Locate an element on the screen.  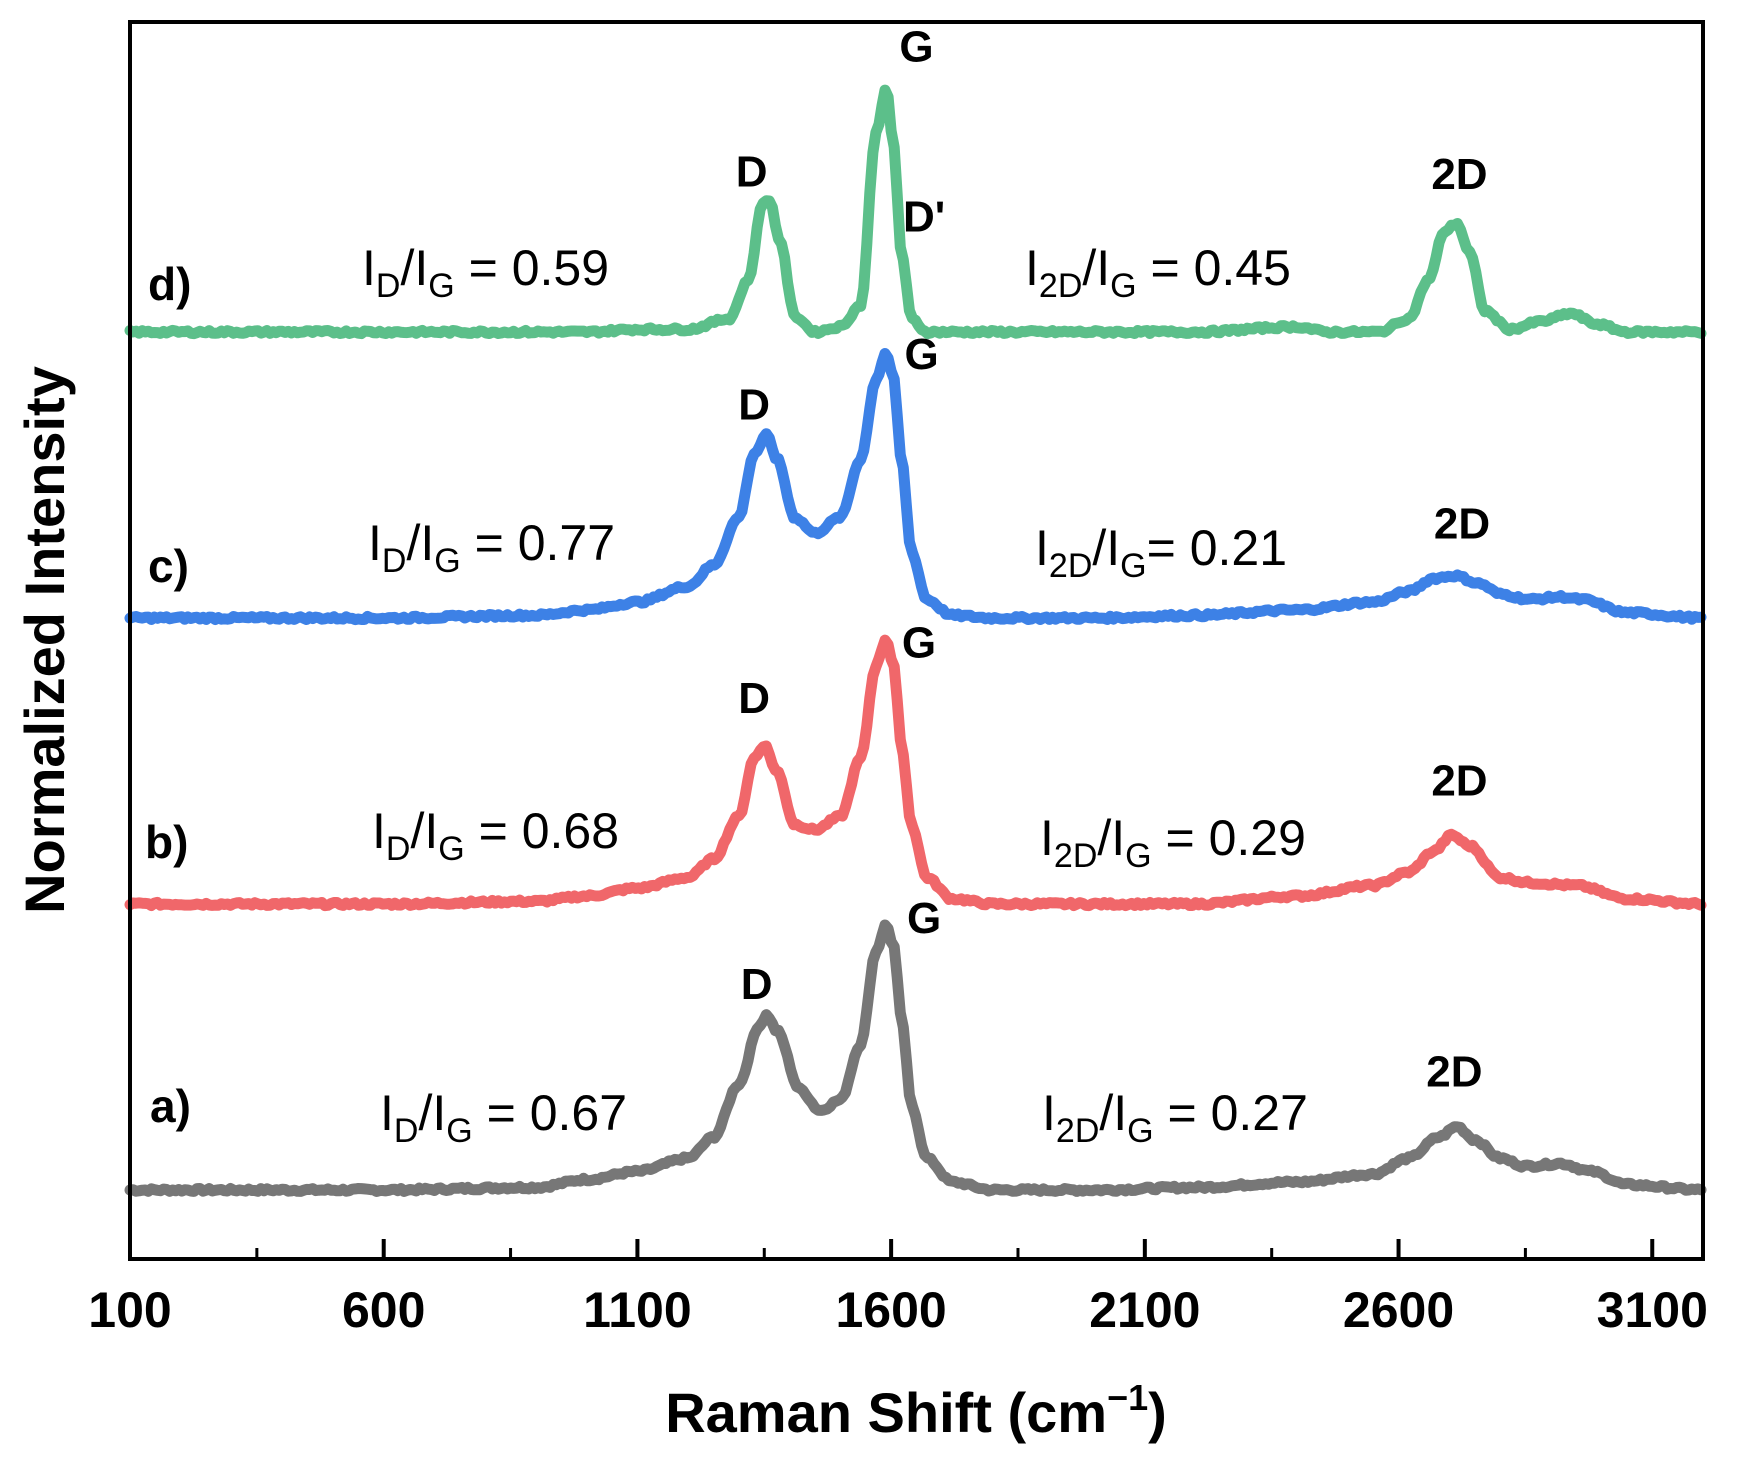
x-tick-label: 100 is located at coordinates (129, 1310).